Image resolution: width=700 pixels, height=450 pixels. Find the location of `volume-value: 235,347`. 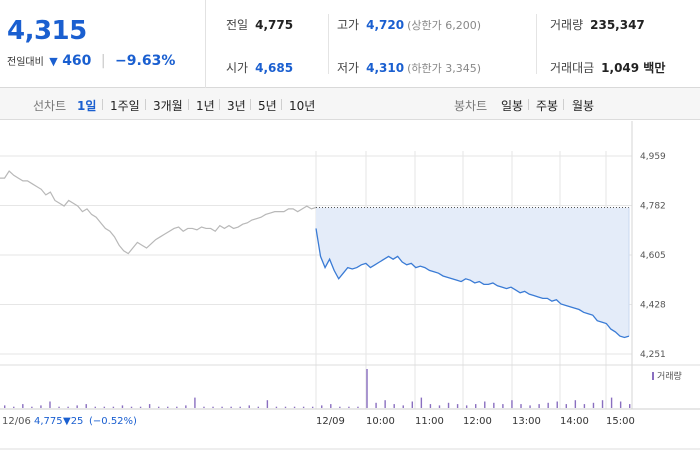

volume-value: 235,347 is located at coordinates (617, 25).